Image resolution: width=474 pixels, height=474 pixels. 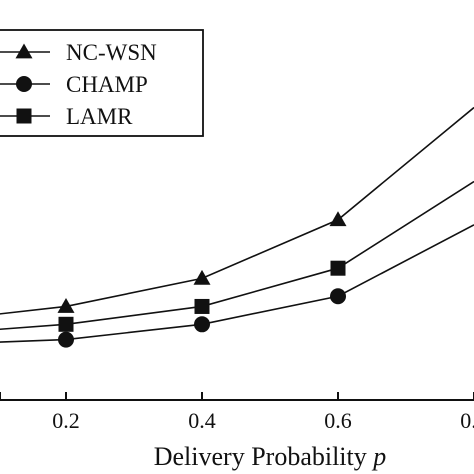 I want to click on x-axis-label: Delivery Probability p, so click(x=270, y=456).